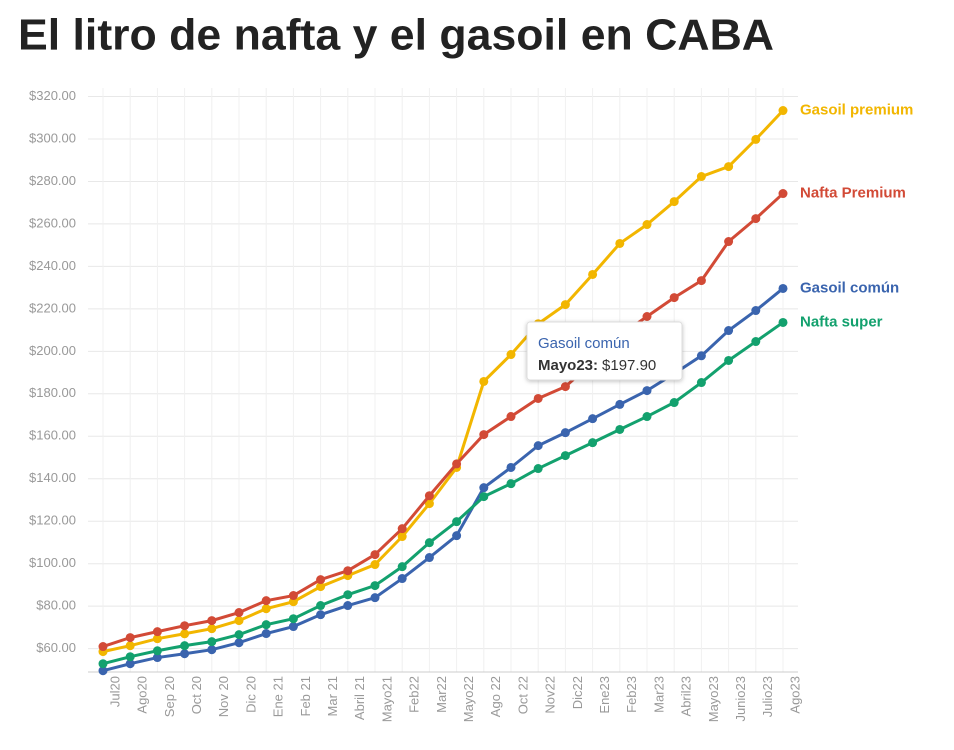 The height and width of the screenshot is (750, 954). Describe the element at coordinates (441, 694) in the screenshot. I see `x-tick-label: Mar22` at that location.